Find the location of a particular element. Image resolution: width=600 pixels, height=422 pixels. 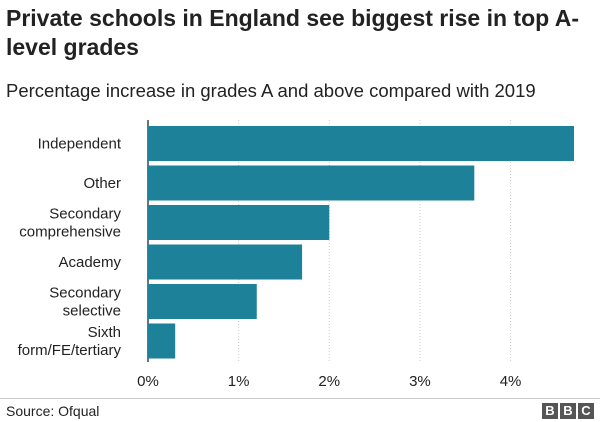

x-tick-label: 4% is located at coordinates (511, 381).